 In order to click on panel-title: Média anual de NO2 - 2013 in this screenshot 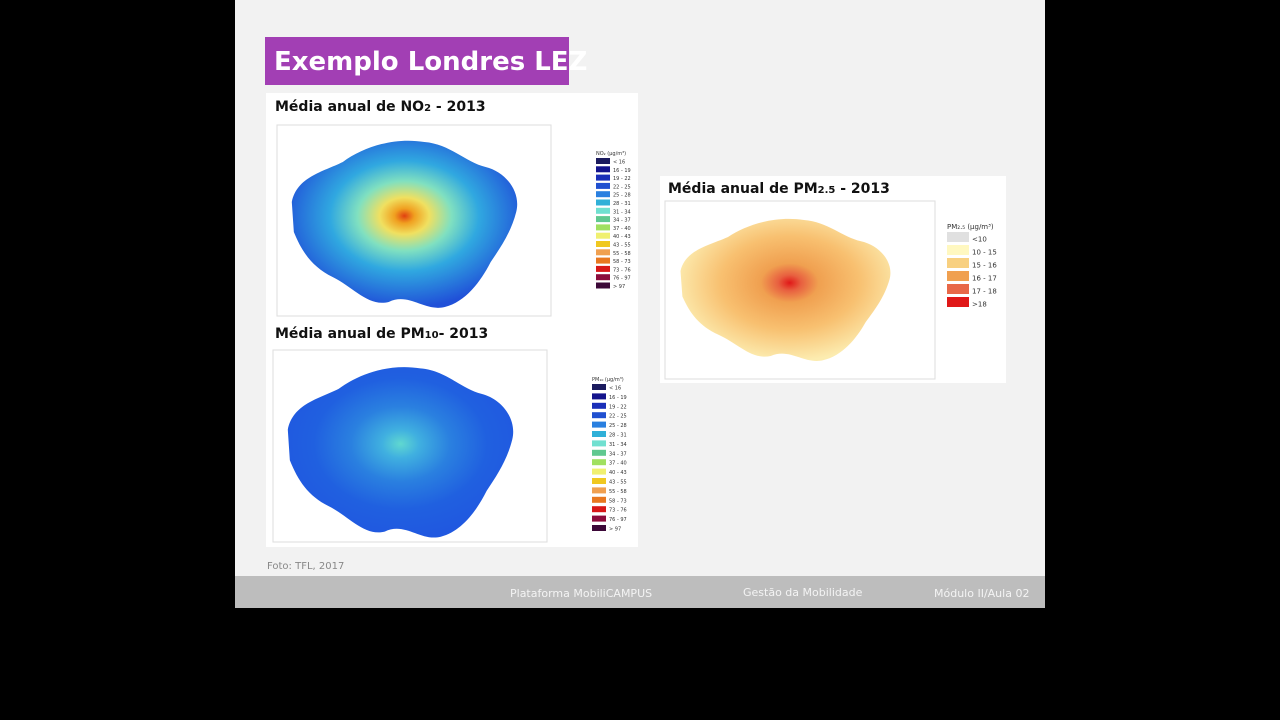, I will do `click(380, 107)`.